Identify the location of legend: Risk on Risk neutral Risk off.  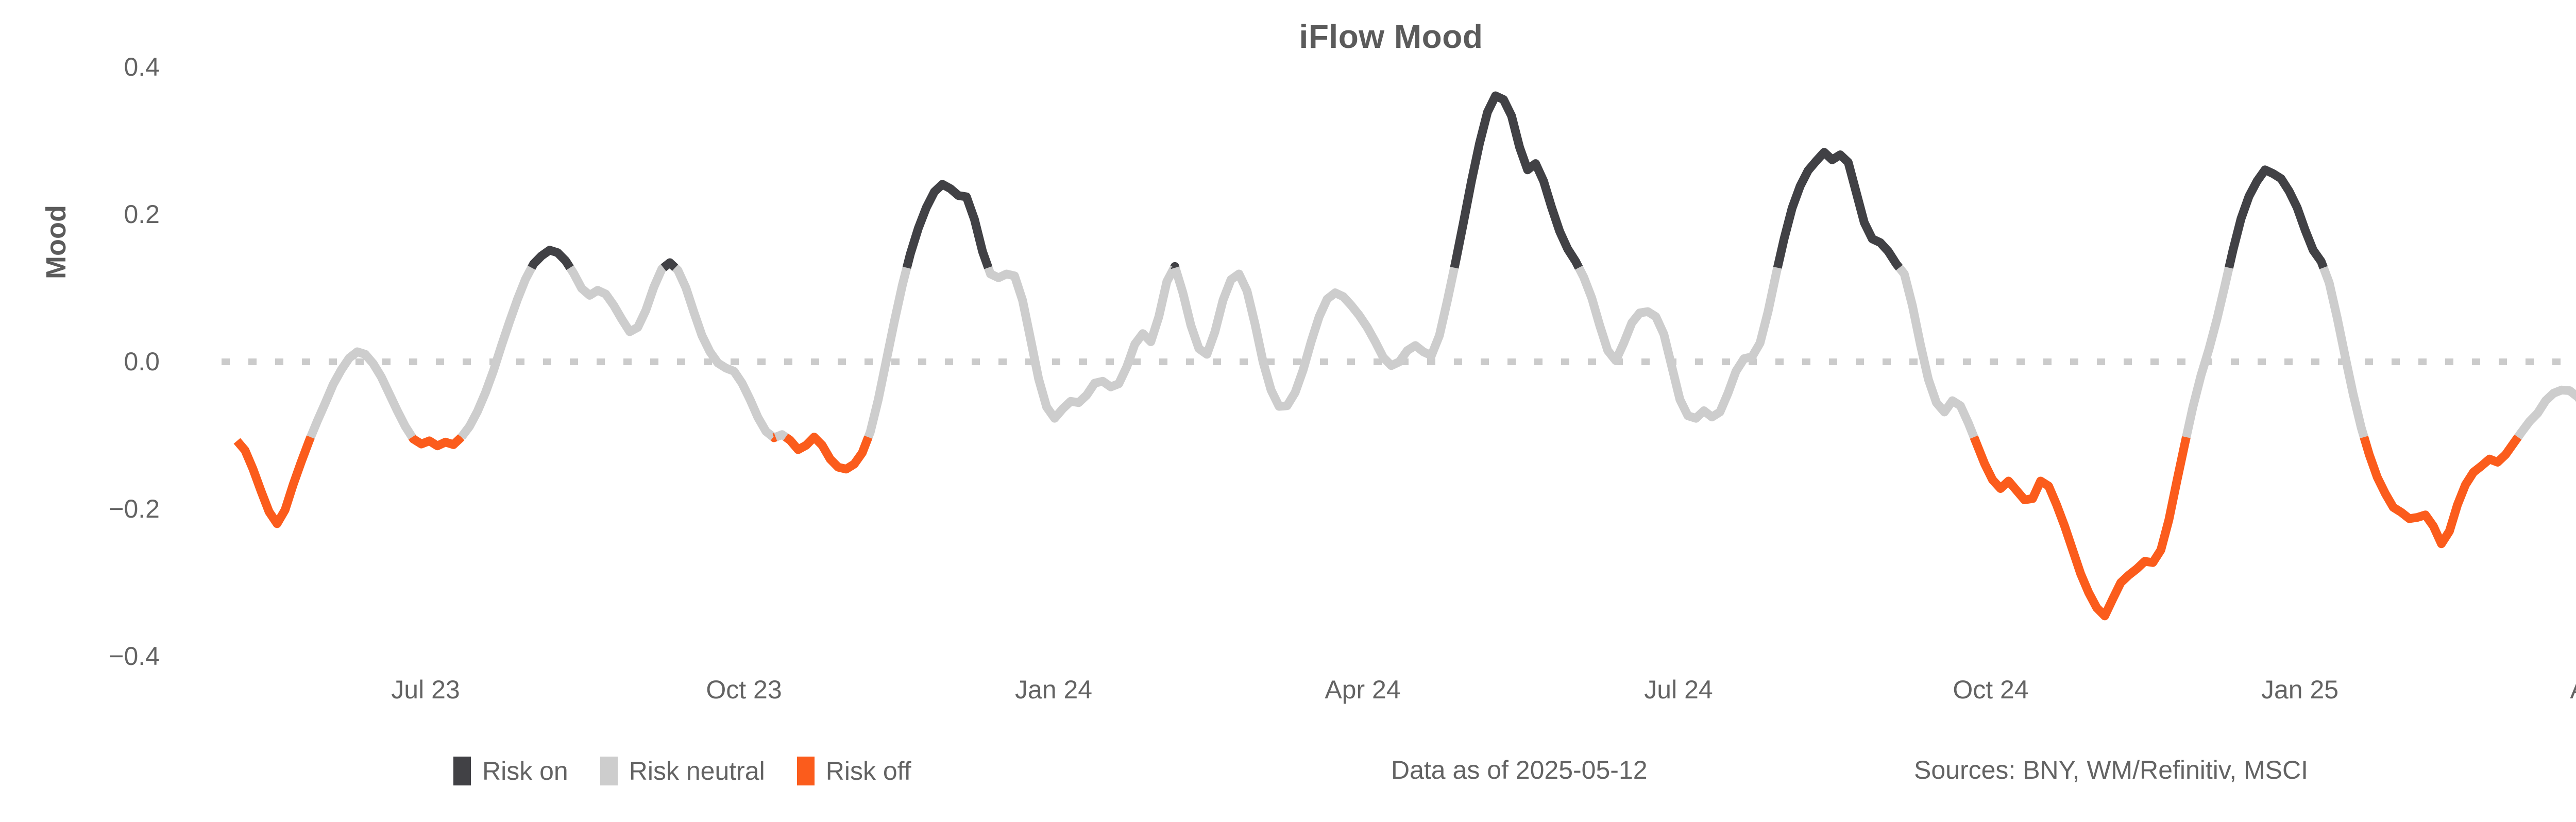
(698, 771).